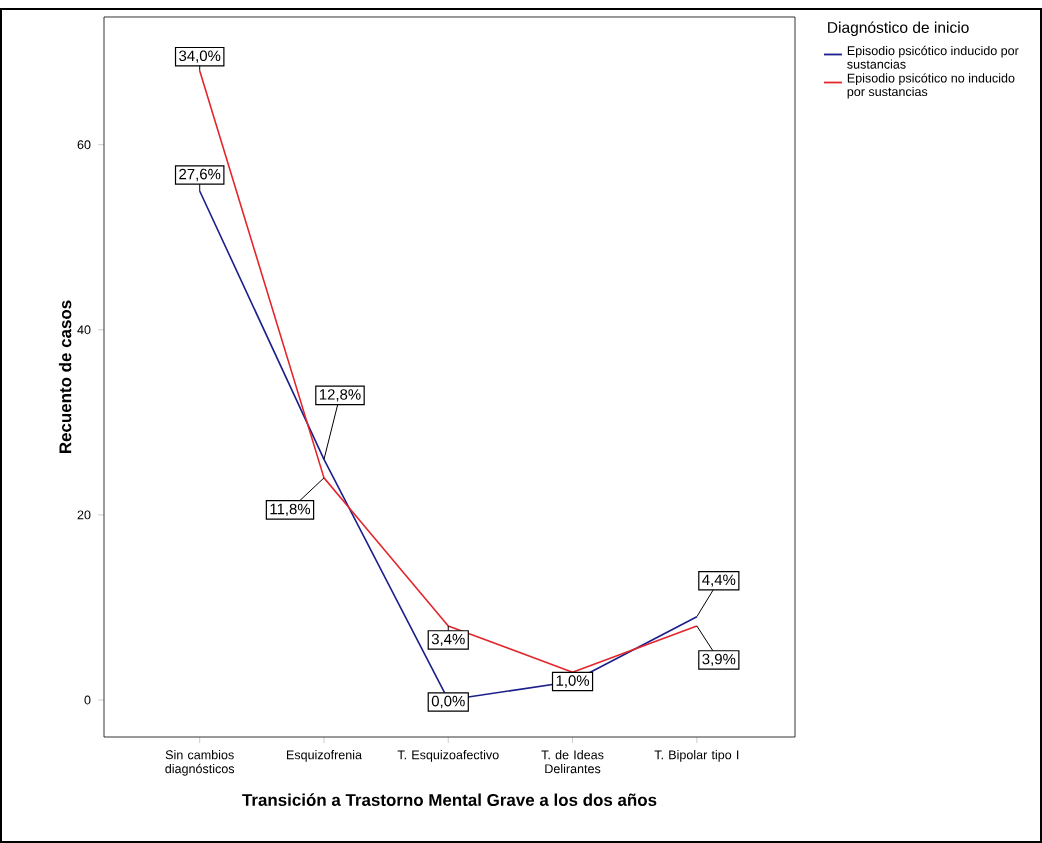 The image size is (1042, 843). What do you see at coordinates (719, 660) in the screenshot?
I see `annotation: 3,9%` at bounding box center [719, 660].